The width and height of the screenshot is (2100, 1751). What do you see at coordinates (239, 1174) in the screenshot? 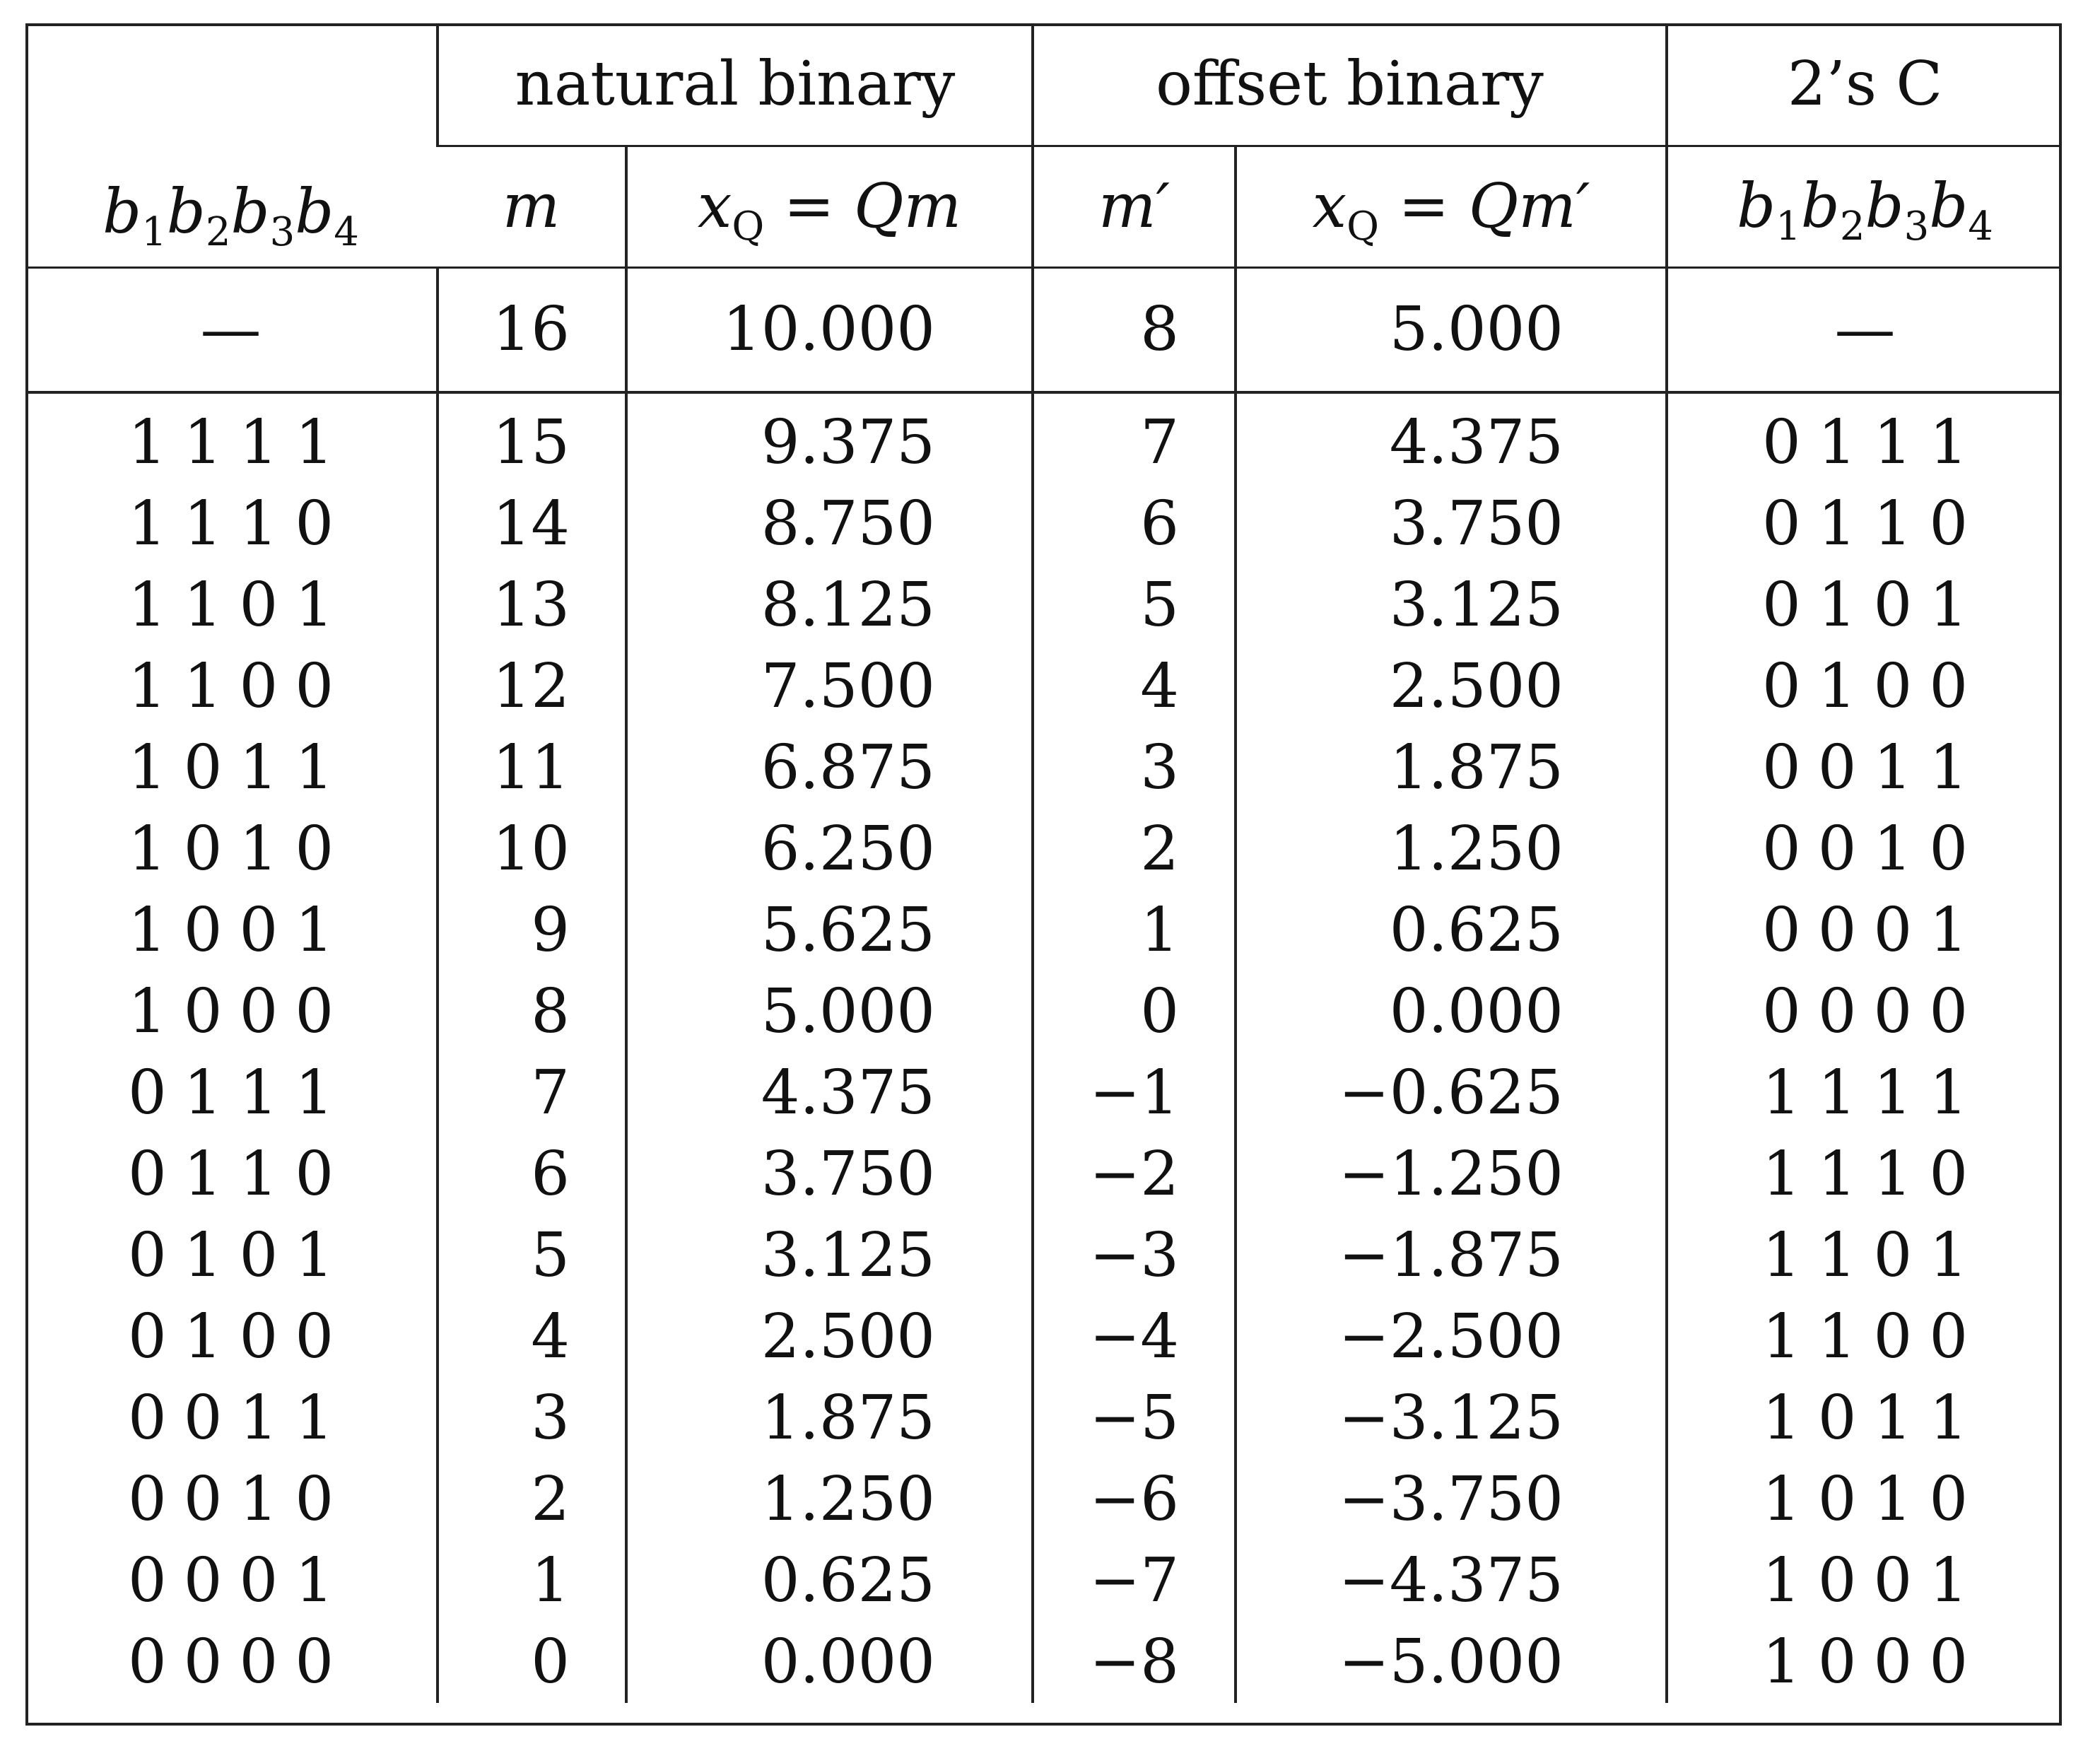
I see `bits-cell: 0110` at bounding box center [239, 1174].